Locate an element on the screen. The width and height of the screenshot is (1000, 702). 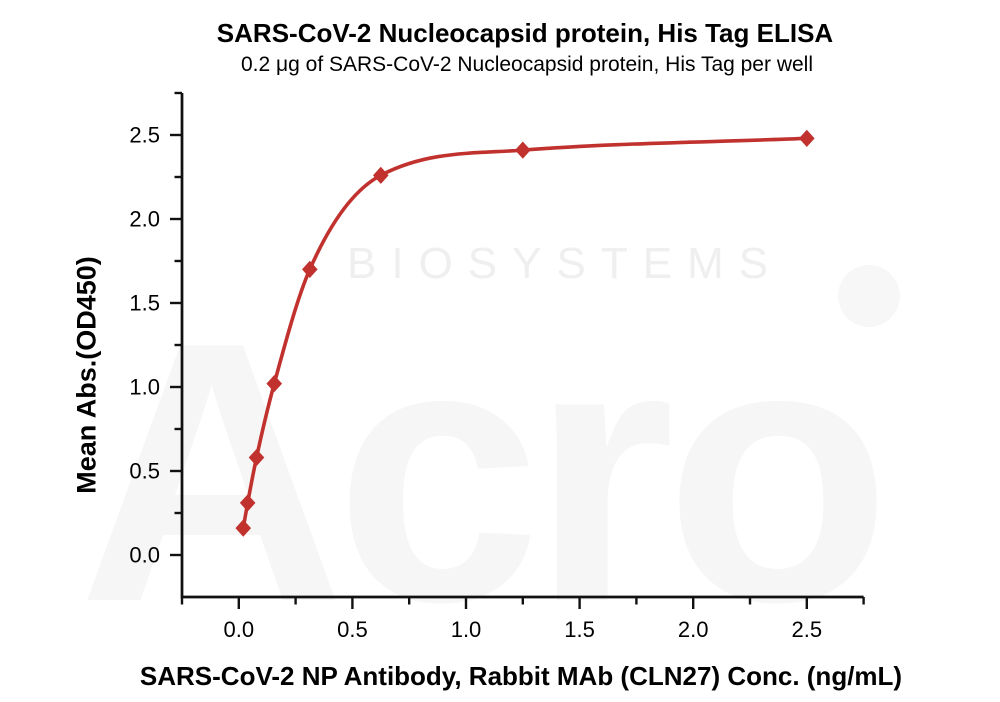
acro-logo-dot is located at coordinates (869, 296).